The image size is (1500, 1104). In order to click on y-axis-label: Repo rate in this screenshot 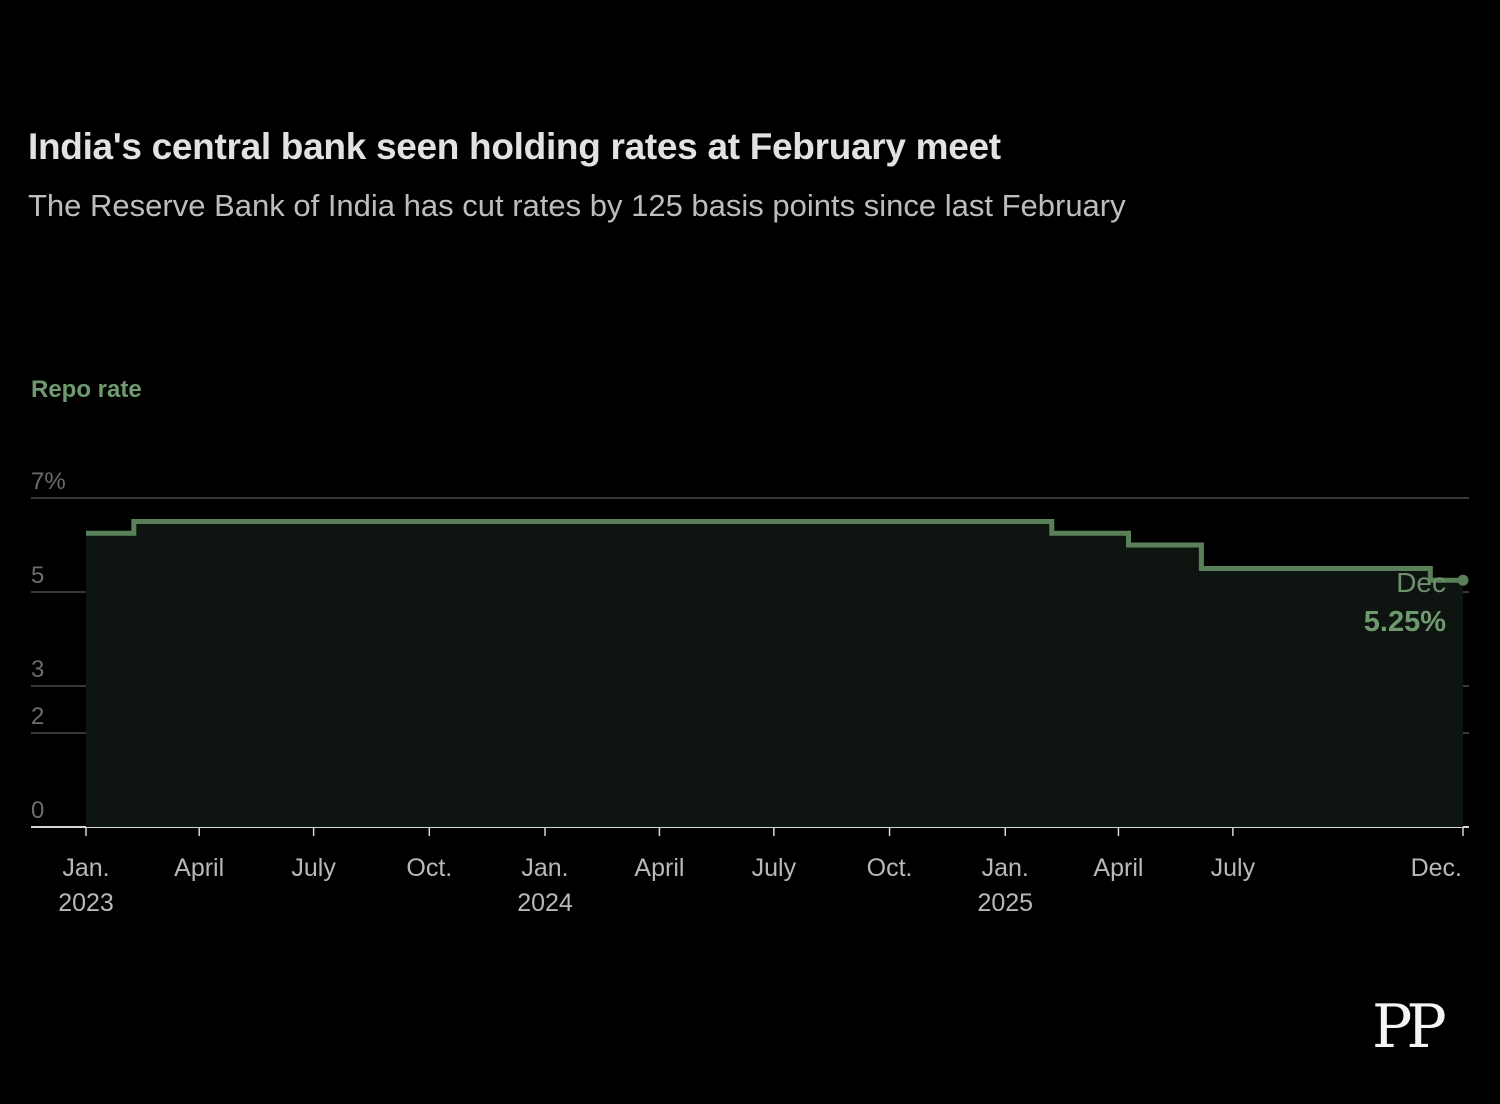, I will do `click(86, 389)`.